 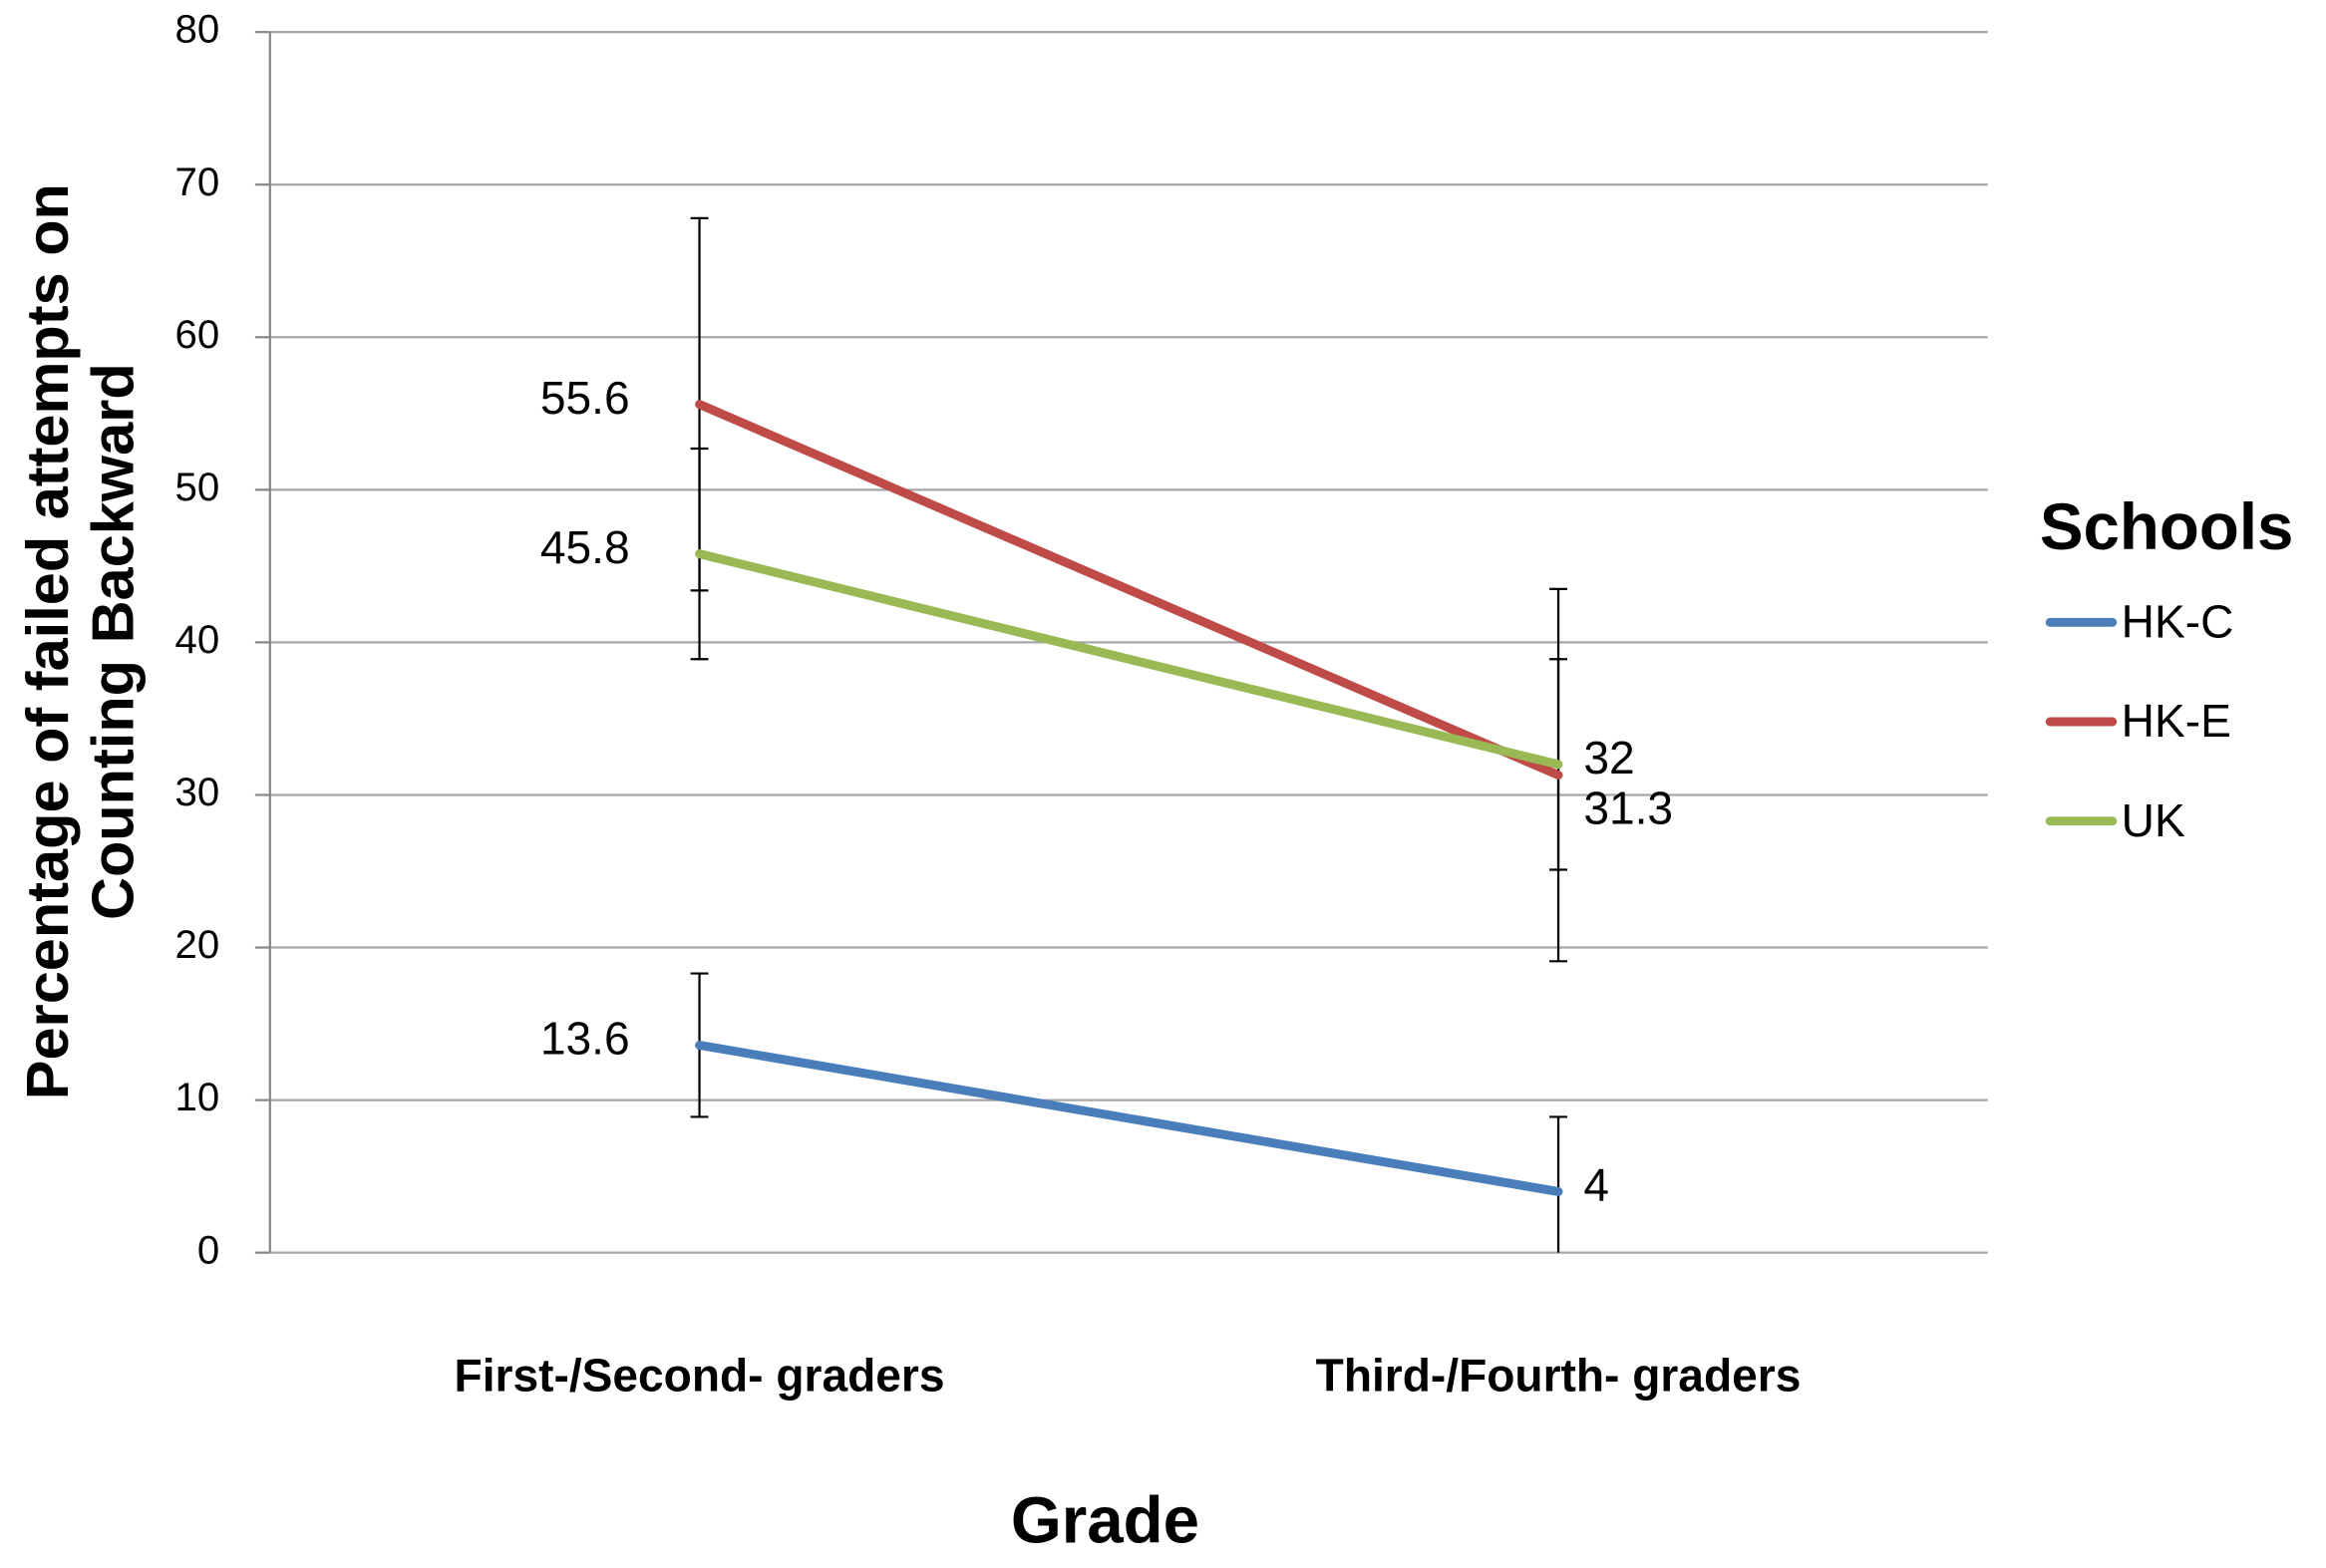 What do you see at coordinates (1558, 1184) in the screenshot?
I see `error-bar` at bounding box center [1558, 1184].